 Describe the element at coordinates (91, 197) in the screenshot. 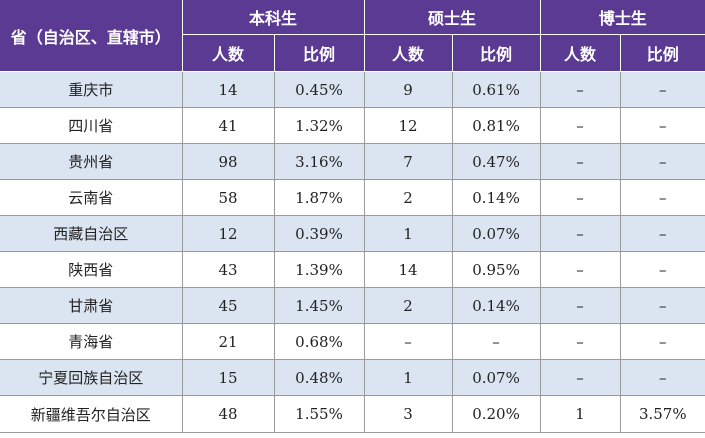

I see `province-cell: 云南省` at that location.